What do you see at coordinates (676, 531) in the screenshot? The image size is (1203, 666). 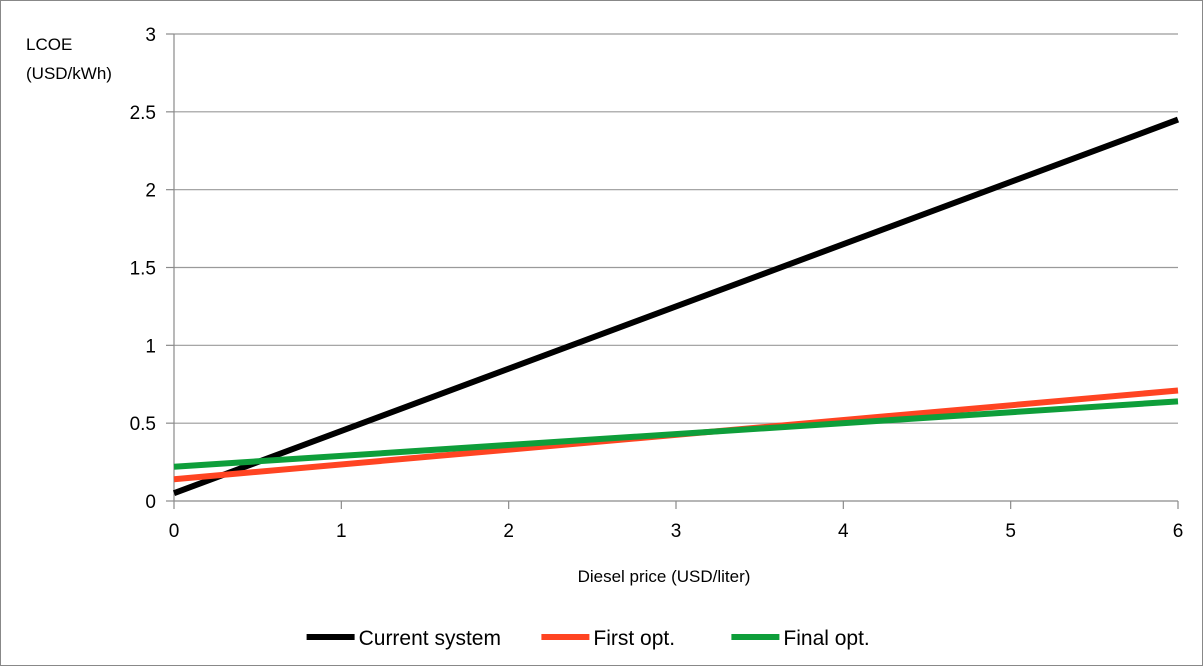 I see `x-tick-label: 3` at bounding box center [676, 531].